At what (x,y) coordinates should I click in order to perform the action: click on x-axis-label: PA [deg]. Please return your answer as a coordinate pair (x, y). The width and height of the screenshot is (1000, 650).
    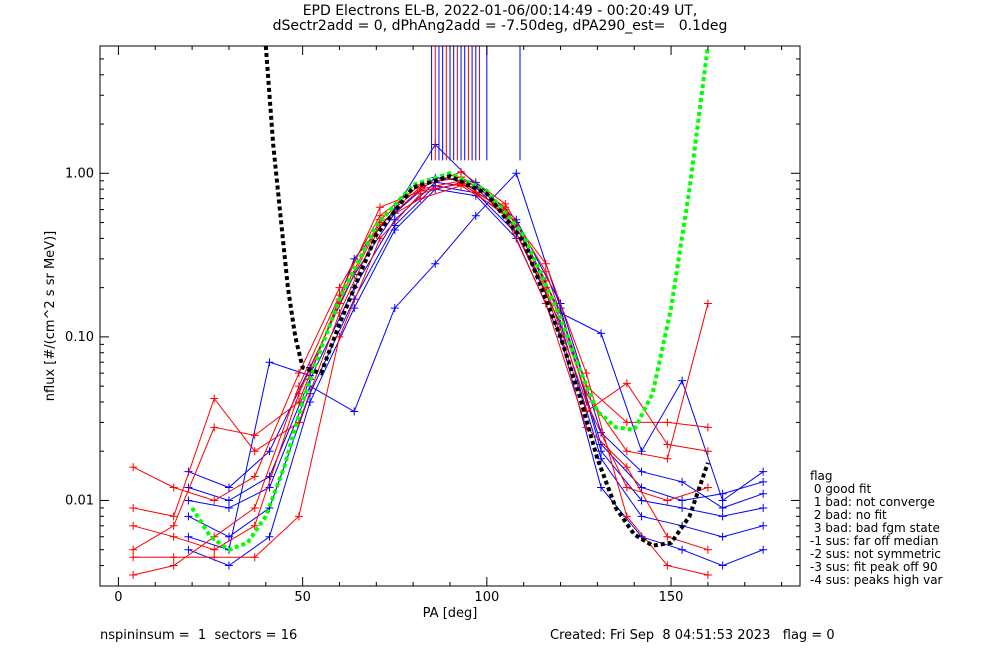
    Looking at the image, I should click on (450, 613).